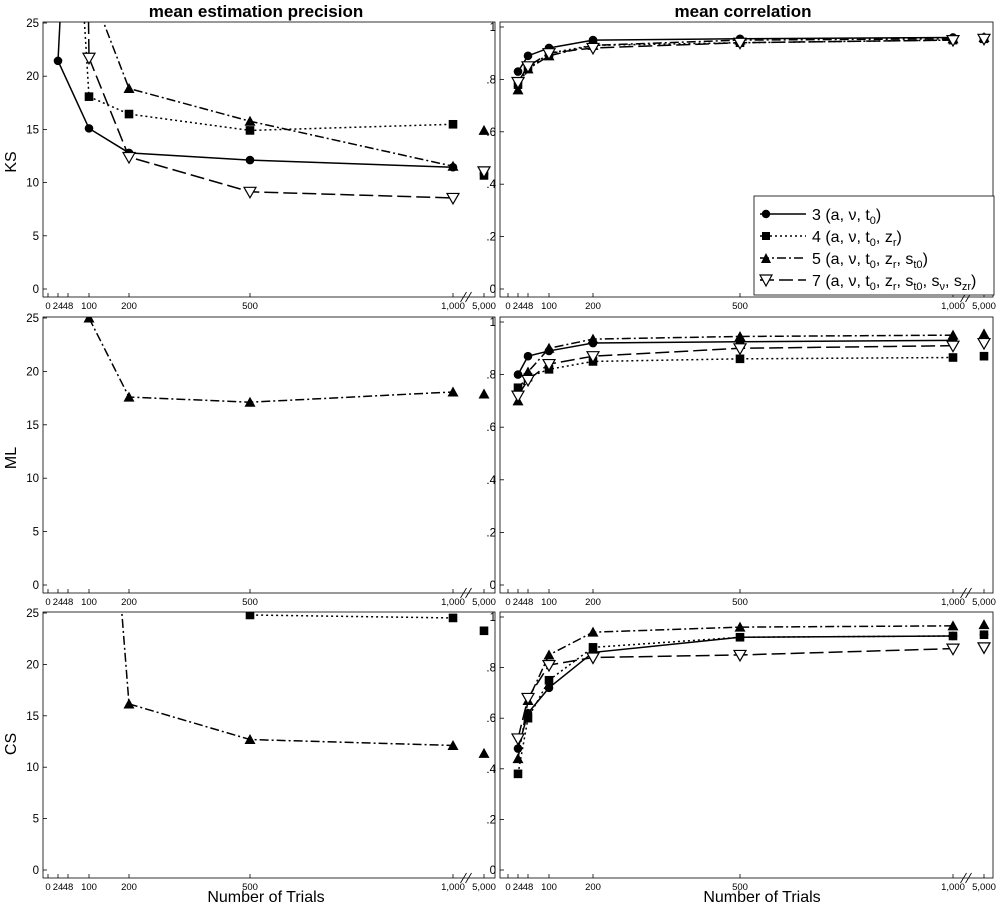 The height and width of the screenshot is (906, 1002). What do you see at coordinates (593, 602) in the screenshot?
I see `x-tick-label: 200` at bounding box center [593, 602].